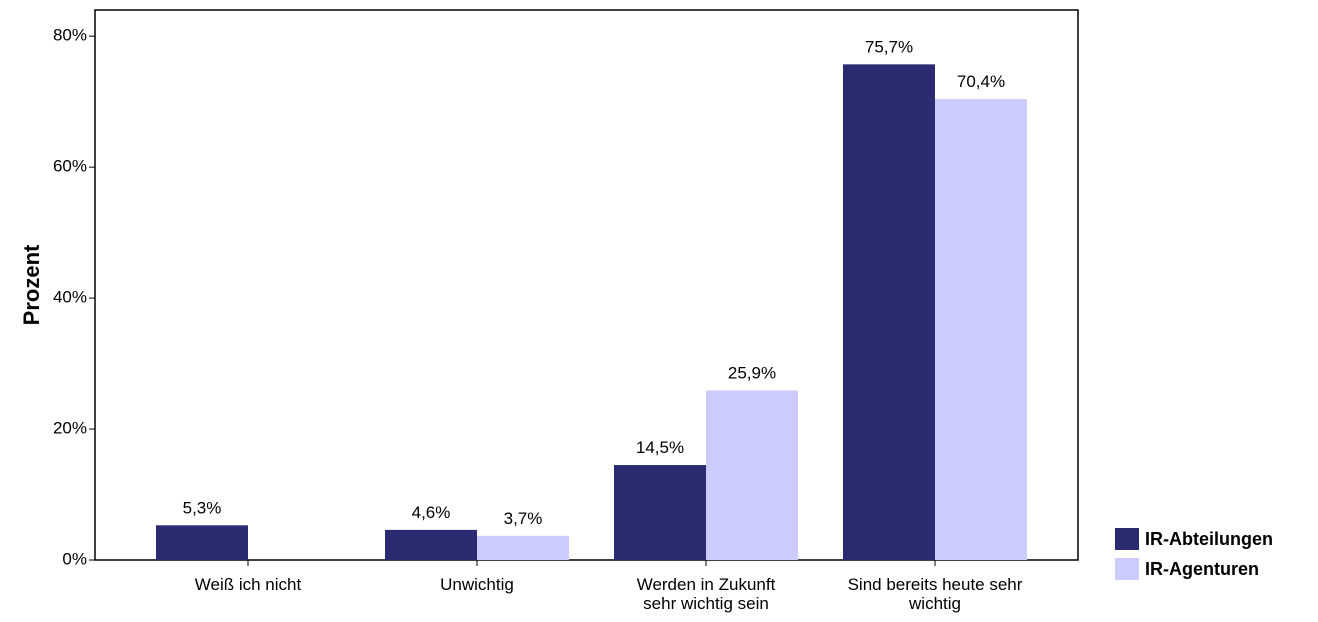 The image size is (1318, 622). I want to click on value-label: 3,7%, so click(523, 518).